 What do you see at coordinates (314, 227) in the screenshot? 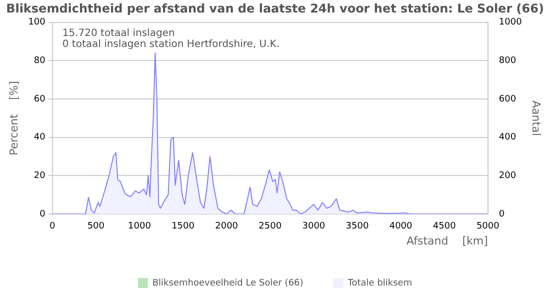
I see `x-tick-label: 3000` at bounding box center [314, 227].